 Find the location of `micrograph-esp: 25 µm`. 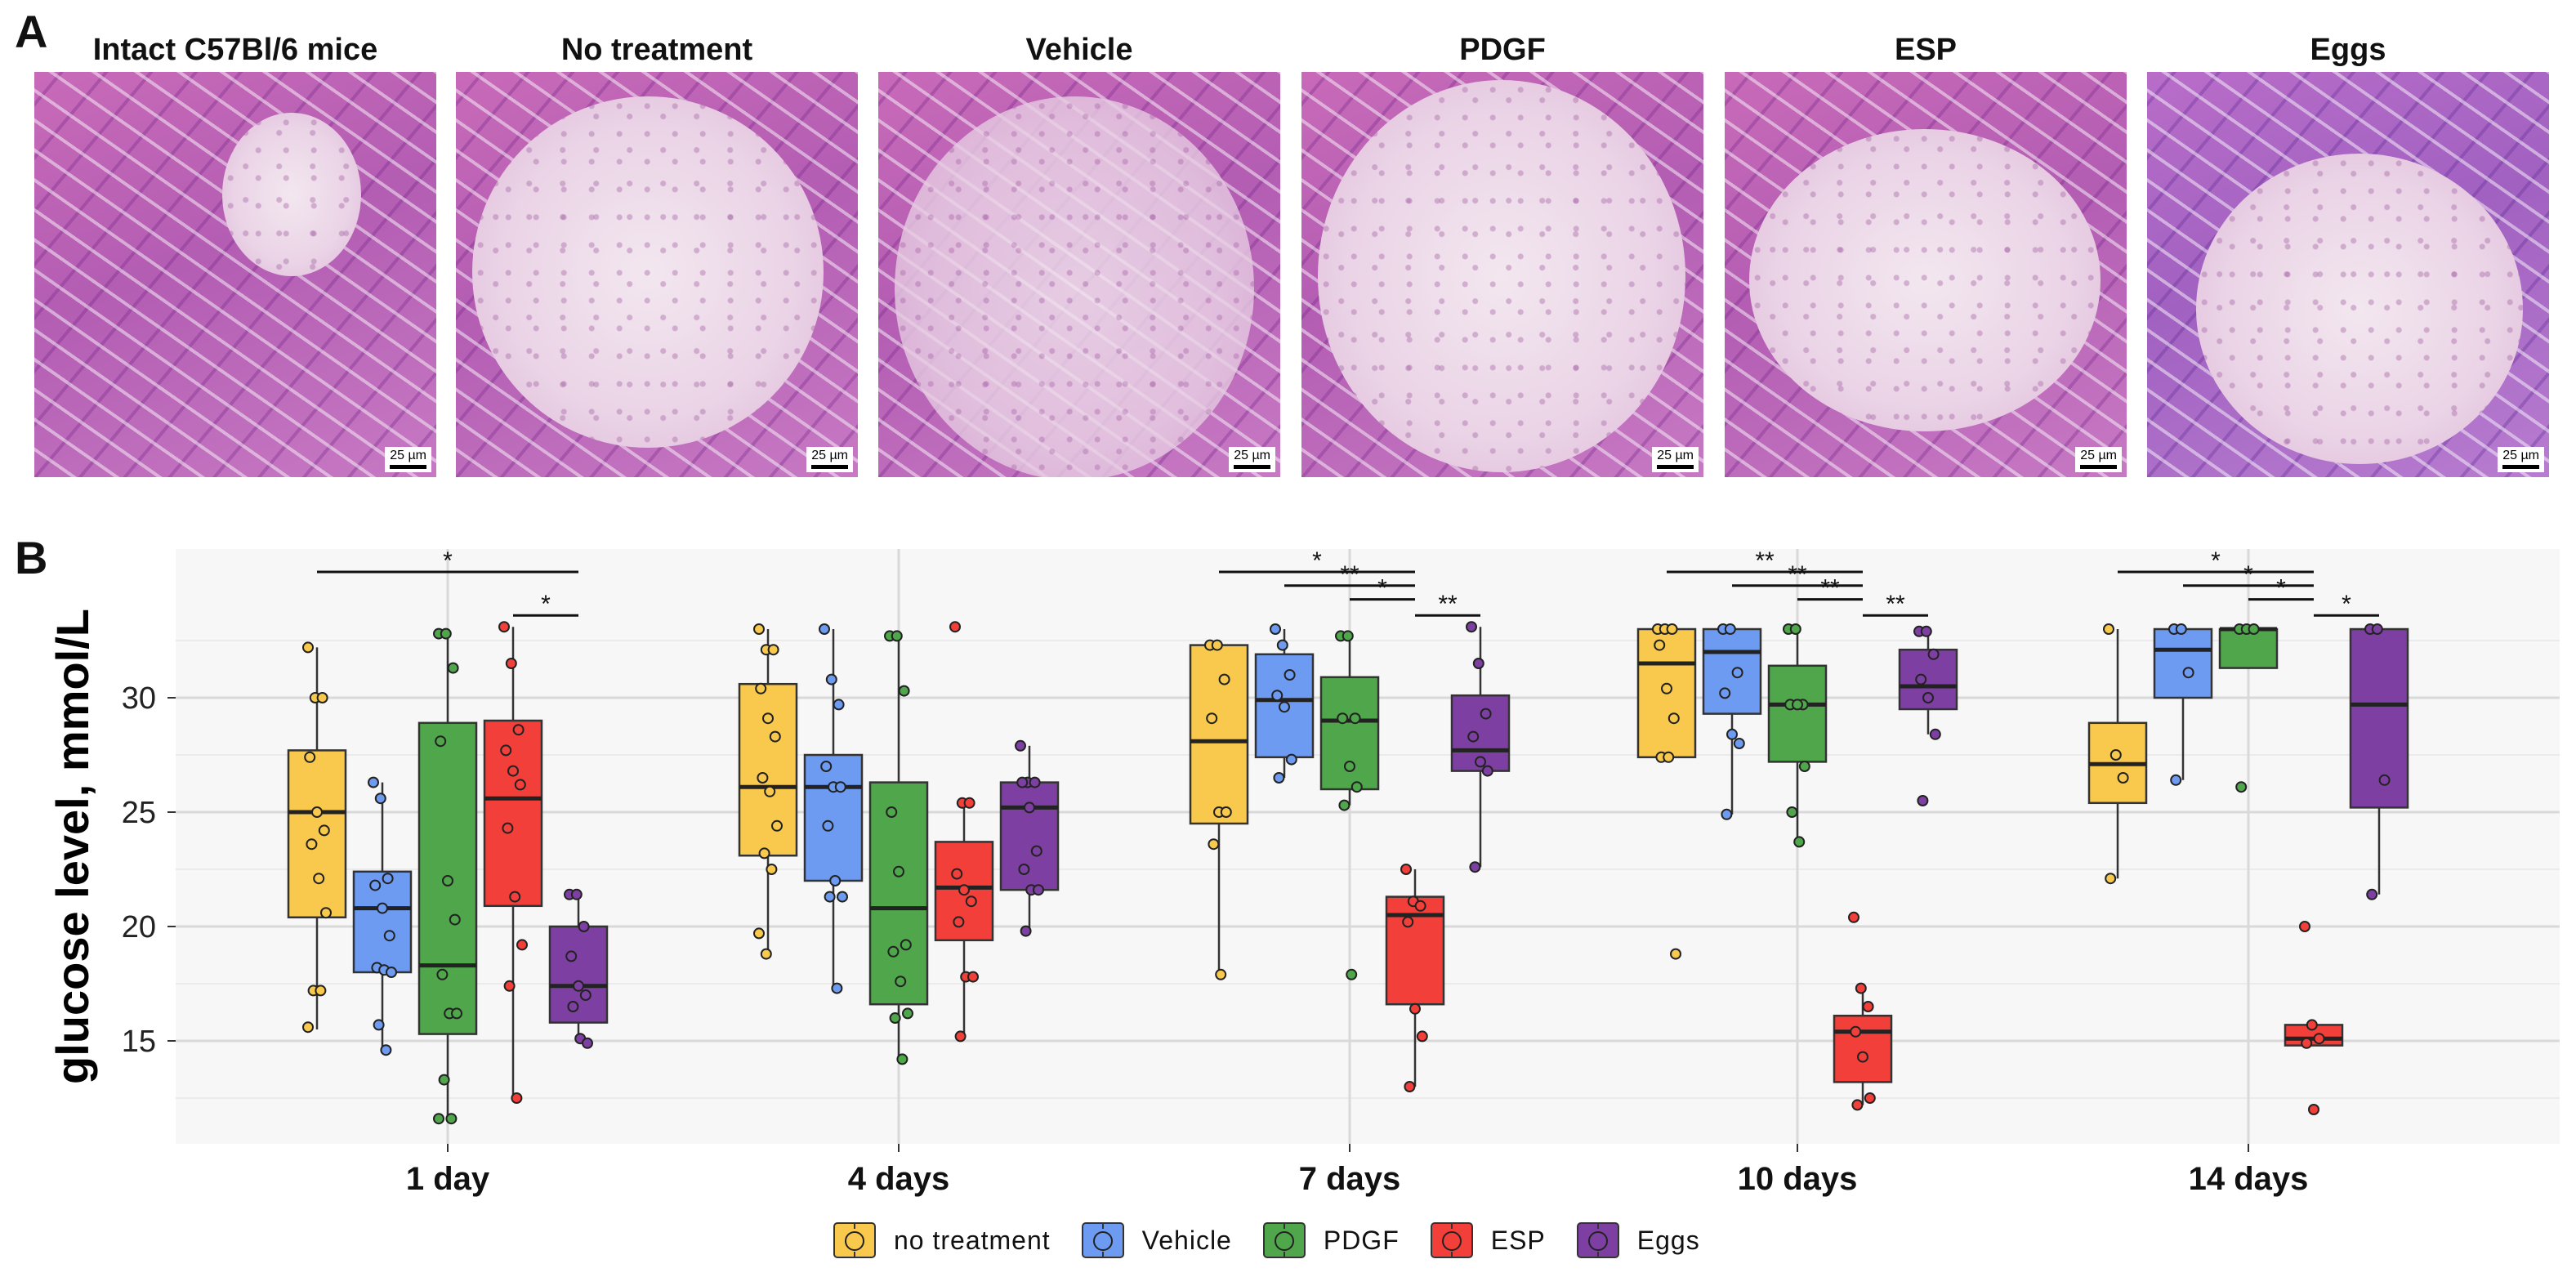

micrograph-esp: 25 µm is located at coordinates (1926, 274).